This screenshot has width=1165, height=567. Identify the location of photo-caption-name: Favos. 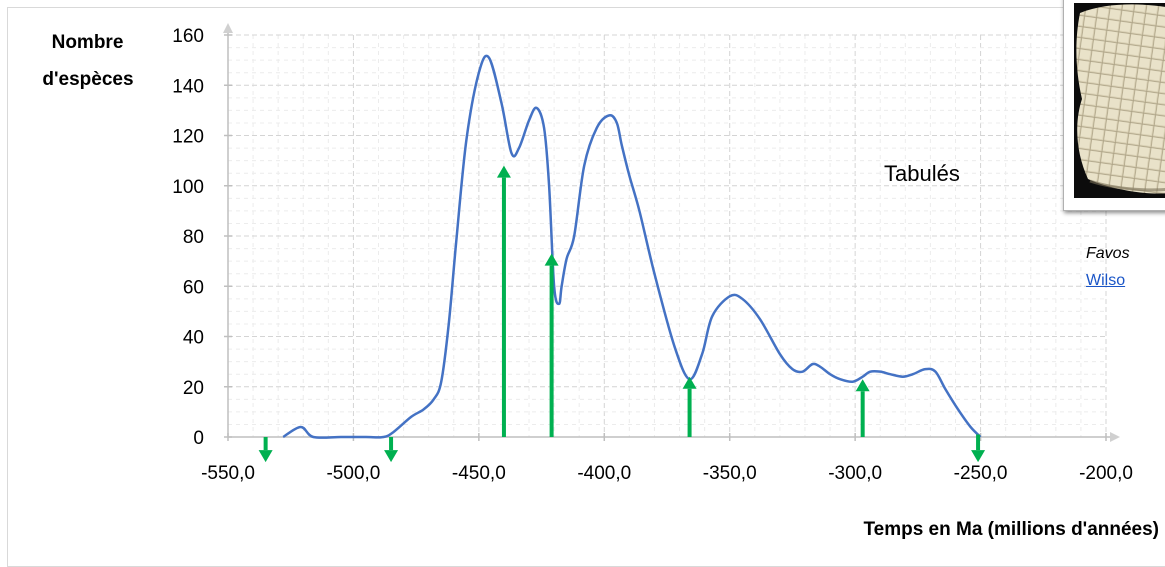
(1108, 253).